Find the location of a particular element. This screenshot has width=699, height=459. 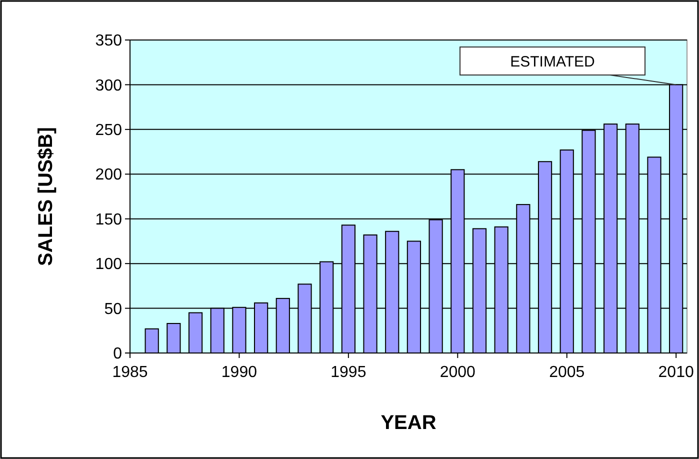

y-tick-label: 250 is located at coordinates (108, 131).